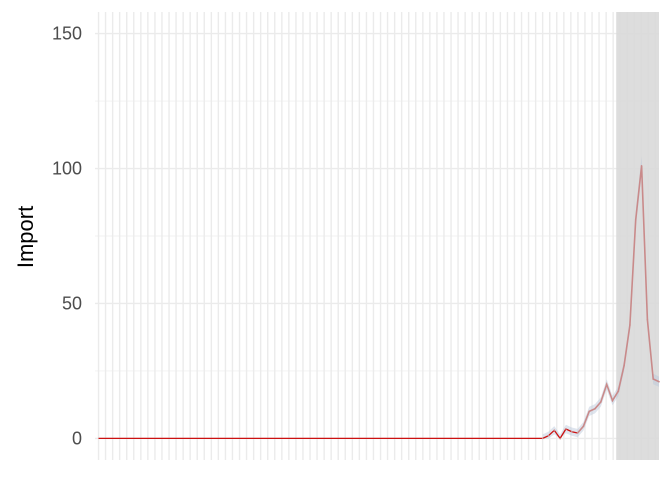 The width and height of the screenshot is (672, 480). Describe the element at coordinates (72, 303) in the screenshot. I see `y-tick-label: 50` at that location.